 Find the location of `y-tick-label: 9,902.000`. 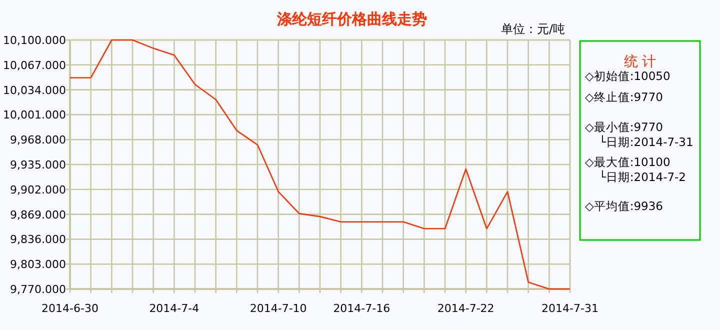

y-tick-label: 9,902.000 is located at coordinates (38, 189).